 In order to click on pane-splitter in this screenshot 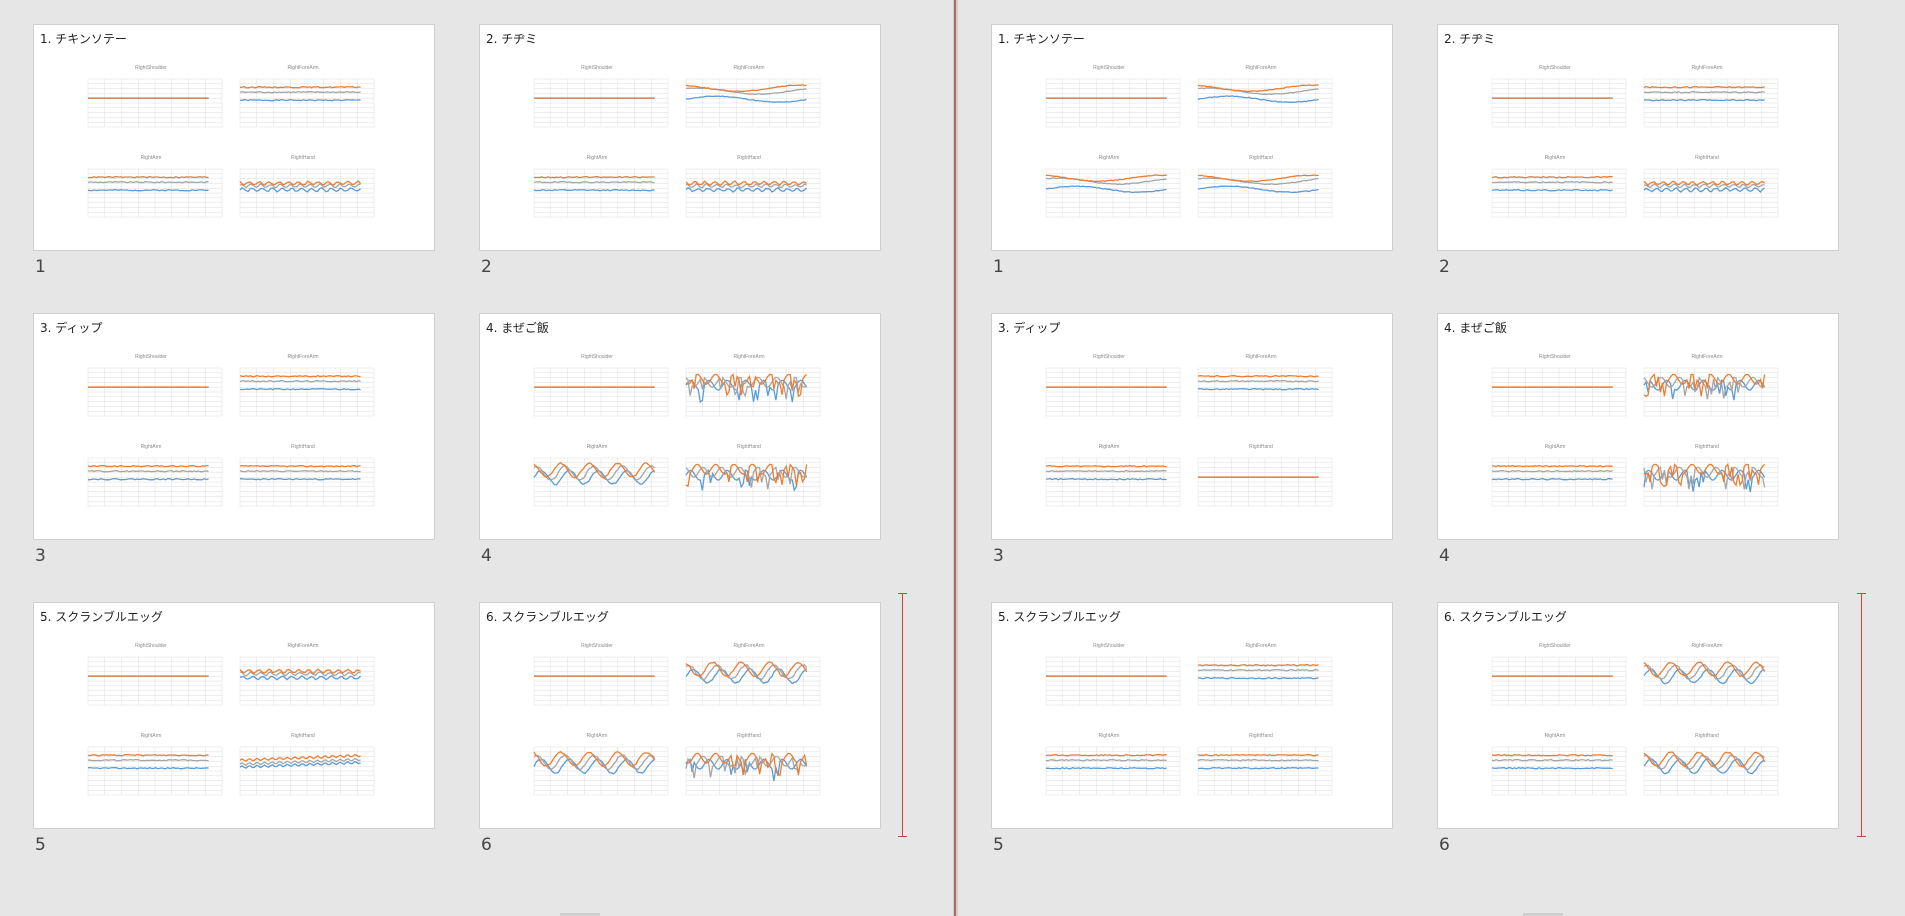, I will do `click(955, 458)`.